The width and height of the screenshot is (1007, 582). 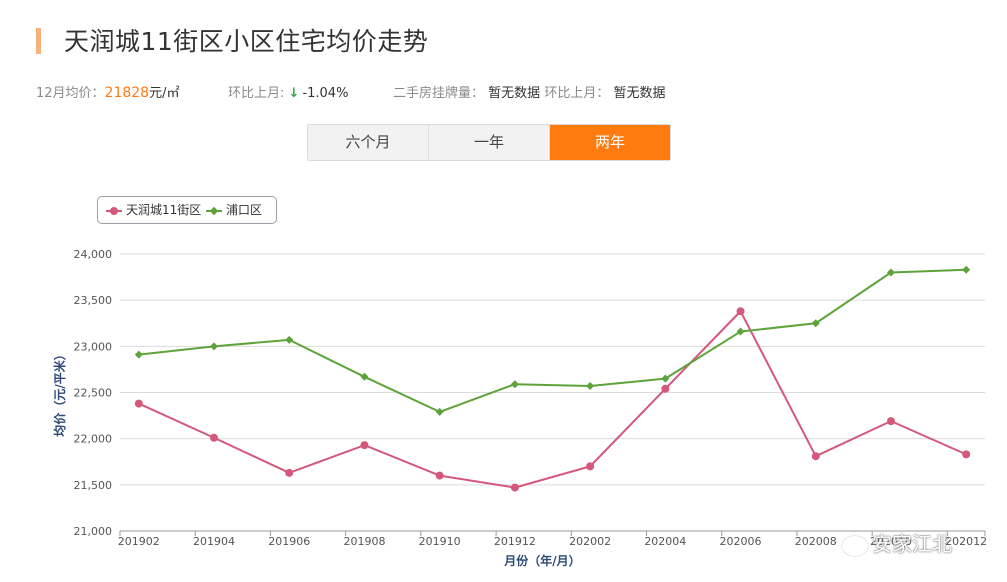 What do you see at coordinates (665, 541) in the screenshot?
I see `x-tick-label: 202004` at bounding box center [665, 541].